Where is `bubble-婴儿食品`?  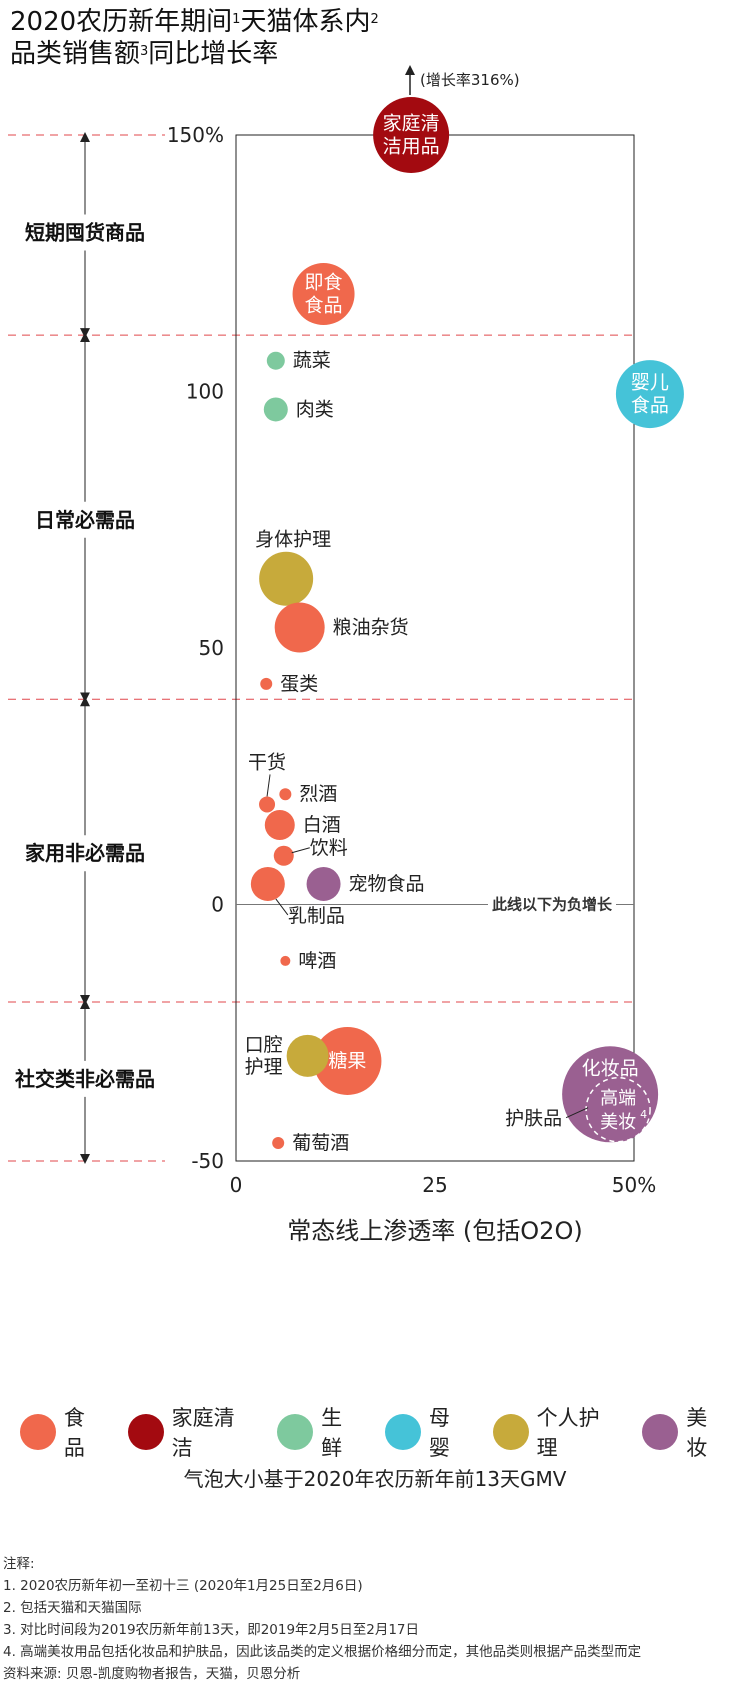 bubble-婴儿食品 is located at coordinates (649, 394).